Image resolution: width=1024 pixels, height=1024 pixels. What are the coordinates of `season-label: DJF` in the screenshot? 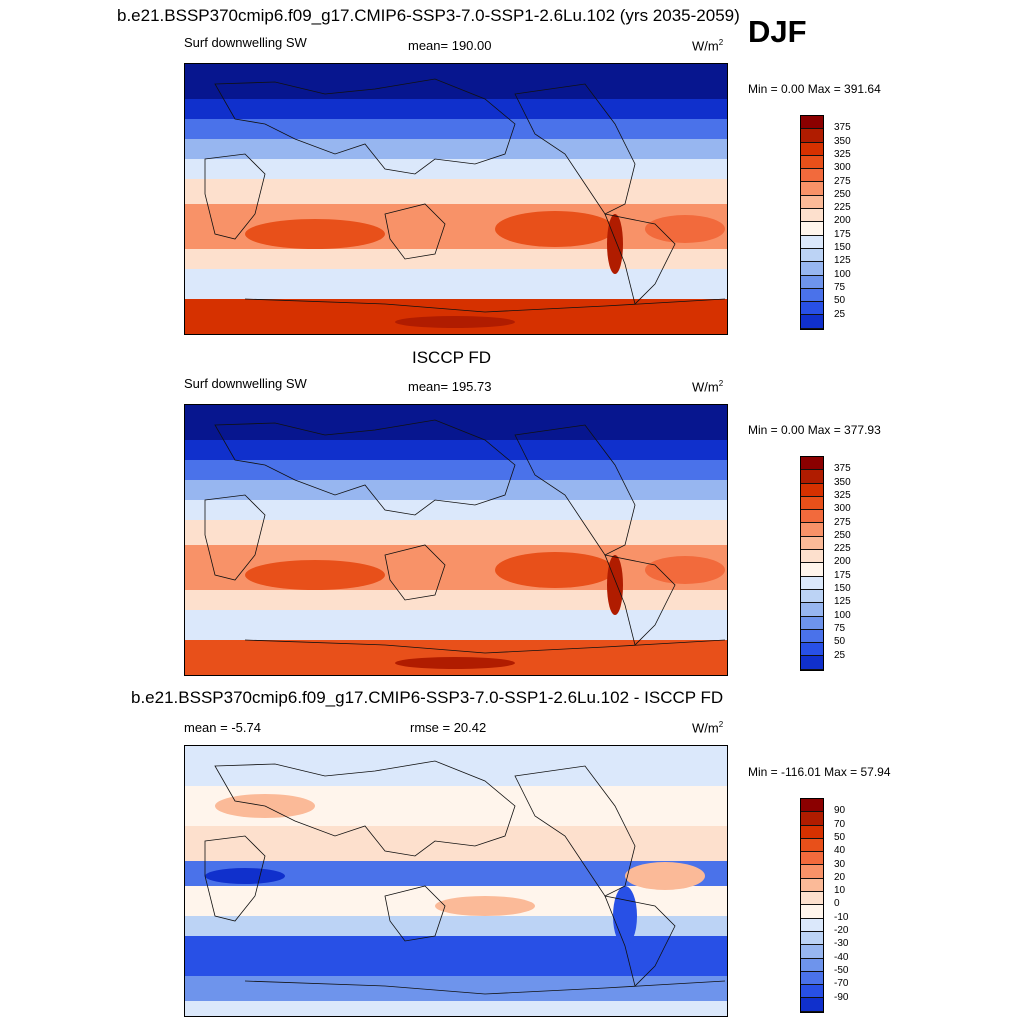 It's located at (777, 31).